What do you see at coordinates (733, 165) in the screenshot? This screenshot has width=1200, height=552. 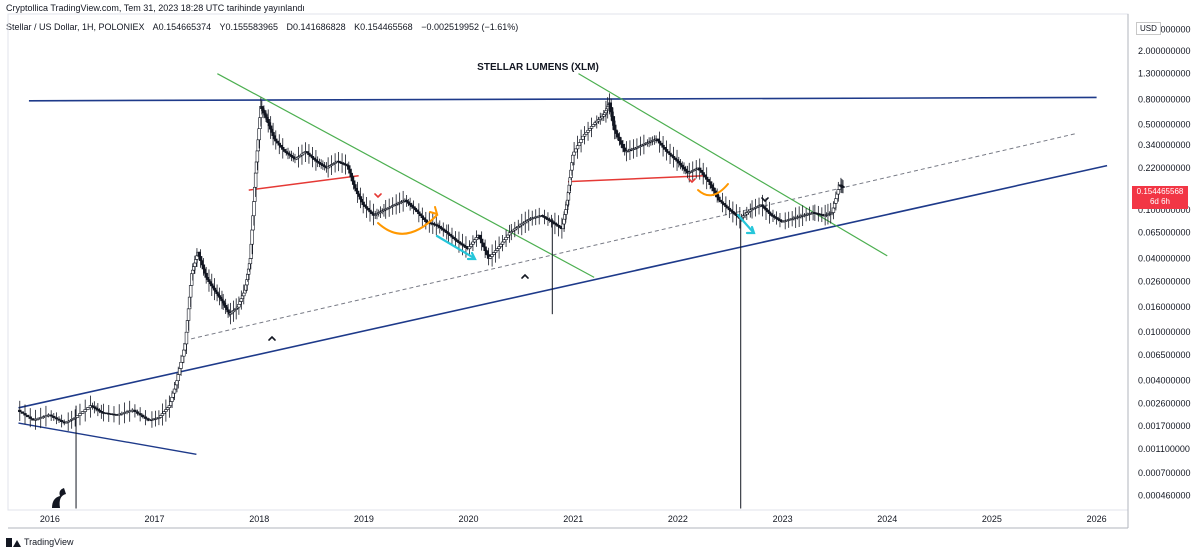 I see `wedge-line-2021` at bounding box center [733, 165].